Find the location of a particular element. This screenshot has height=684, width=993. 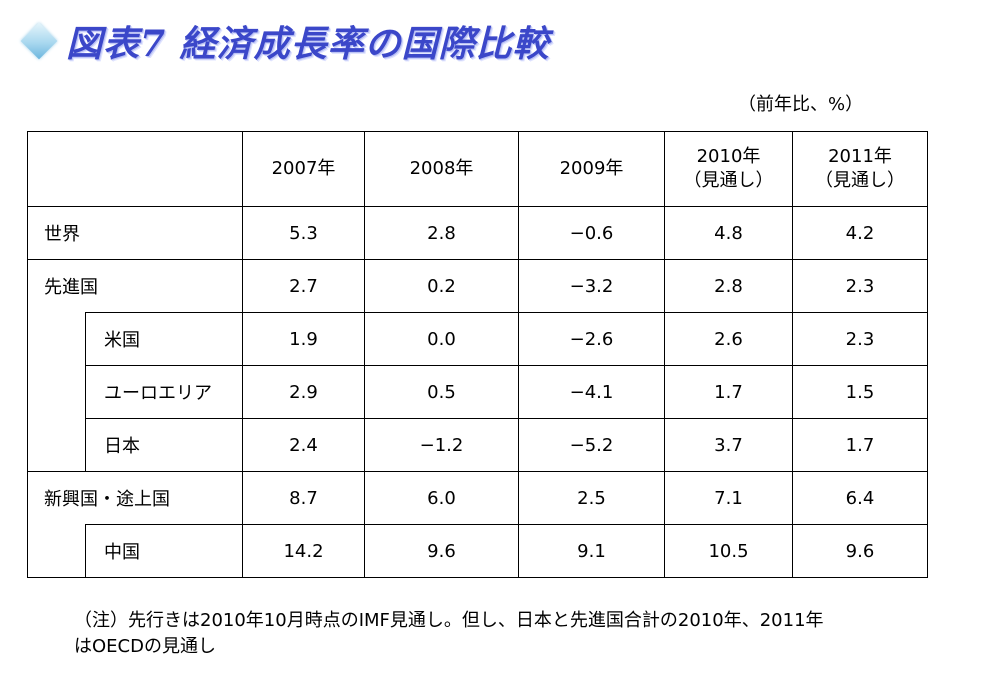

table-cell: 2.5 is located at coordinates (591, 498).